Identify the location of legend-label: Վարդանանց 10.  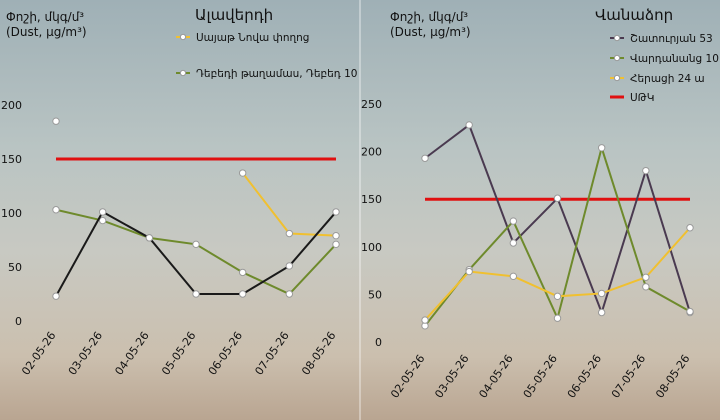
(674, 59).